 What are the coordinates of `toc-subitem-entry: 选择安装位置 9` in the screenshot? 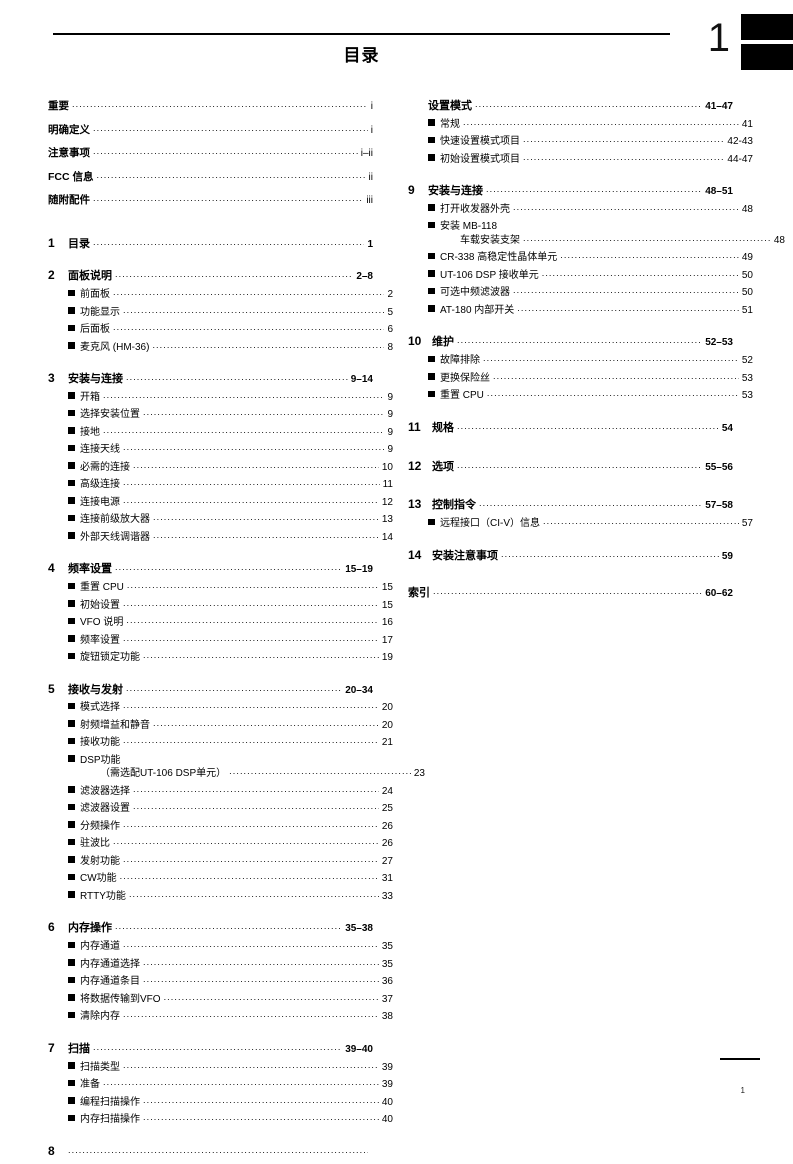 It's located at (220, 415).